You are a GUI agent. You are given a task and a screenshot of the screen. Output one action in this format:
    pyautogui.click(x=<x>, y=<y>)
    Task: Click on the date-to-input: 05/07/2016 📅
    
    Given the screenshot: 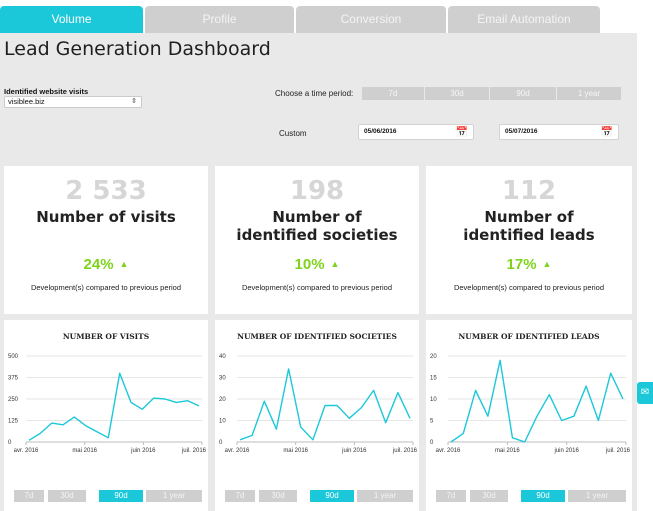 What is the action you would take?
    pyautogui.click(x=559, y=132)
    